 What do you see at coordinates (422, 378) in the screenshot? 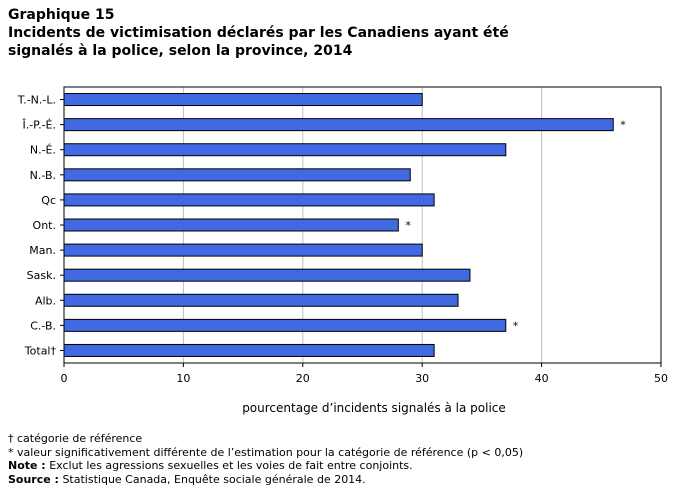
I see `x-tick-label: 30` at bounding box center [422, 378].